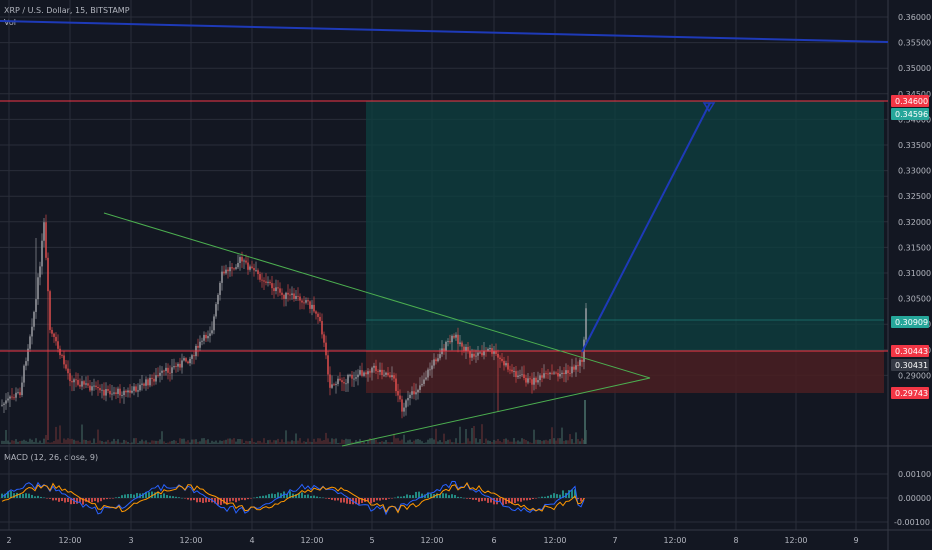 The height and width of the screenshot is (550, 932). What do you see at coordinates (190, 540) in the screenshot?
I see `time-axis-tick-label: 12:00` at bounding box center [190, 540].